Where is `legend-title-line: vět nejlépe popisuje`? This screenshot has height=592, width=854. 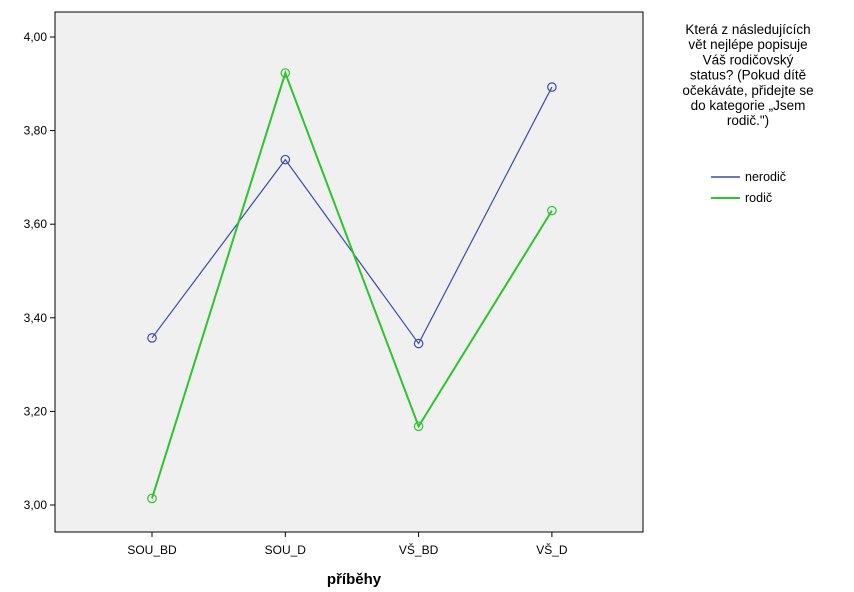
legend-title-line: vět nejlépe popisuje is located at coordinates (747, 44).